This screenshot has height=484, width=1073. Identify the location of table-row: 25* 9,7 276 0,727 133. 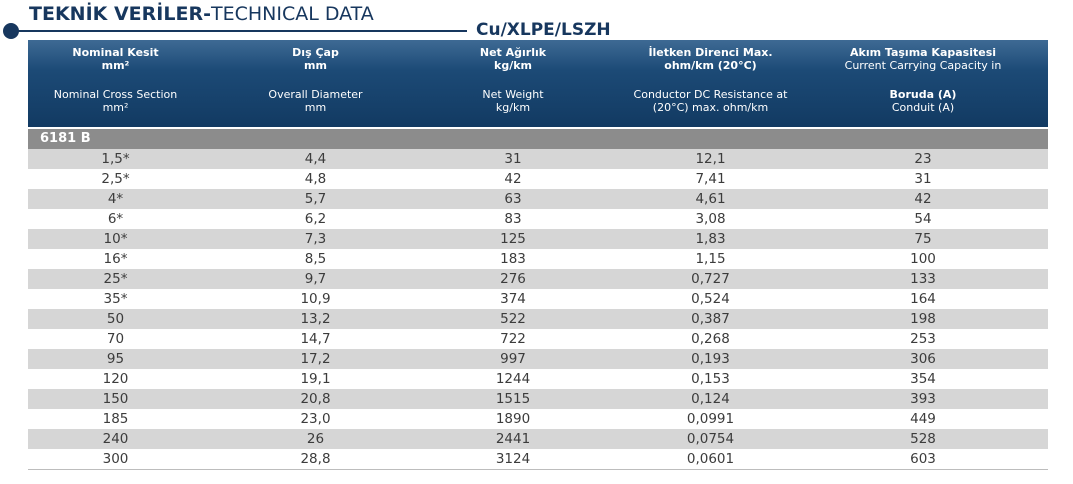
(538, 279).